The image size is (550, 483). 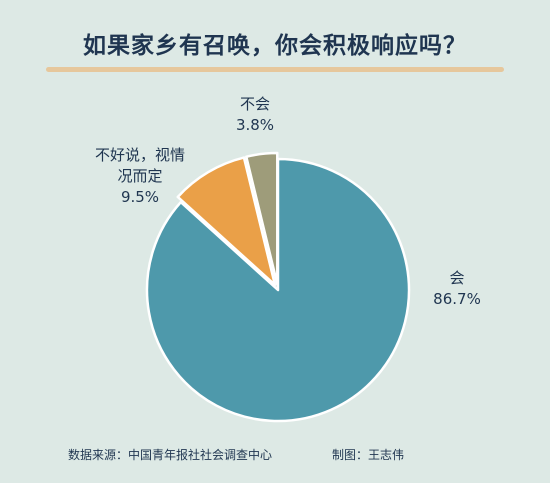 What do you see at coordinates (255, 115) in the screenshot?
I see `slice-label-no: 不会 3.8%` at bounding box center [255, 115].